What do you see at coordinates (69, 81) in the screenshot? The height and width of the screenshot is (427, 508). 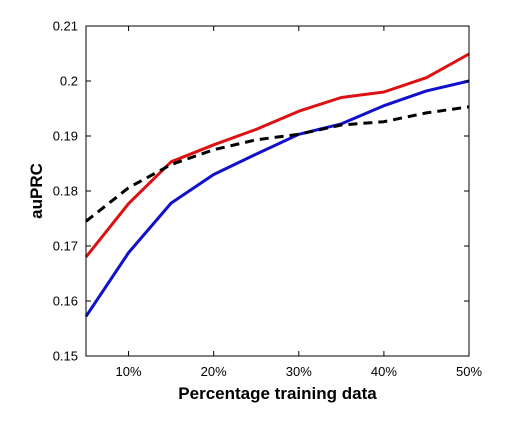 I see `y-tick-label: 0.2` at bounding box center [69, 81].